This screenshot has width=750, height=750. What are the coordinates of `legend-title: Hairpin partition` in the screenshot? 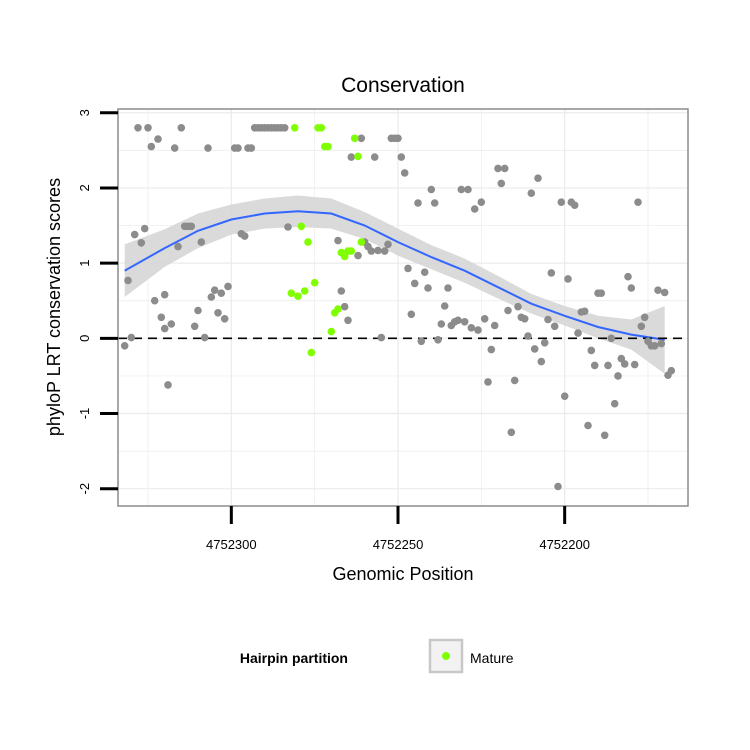 It's located at (294, 658).